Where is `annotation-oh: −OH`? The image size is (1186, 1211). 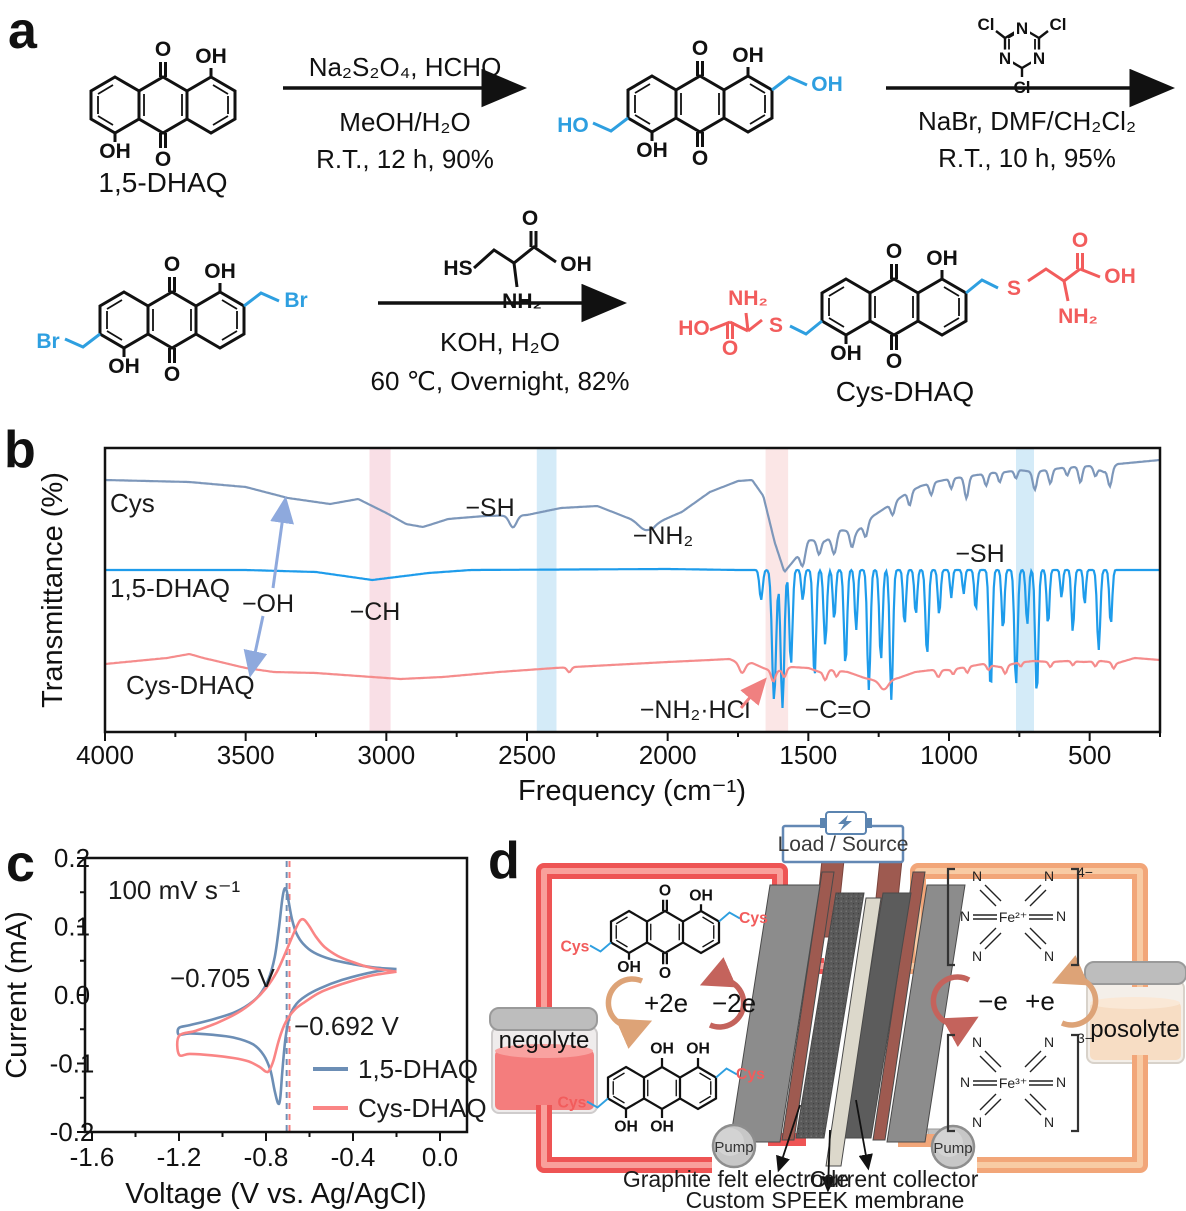
annotation-oh: −OH is located at coordinates (268, 604).